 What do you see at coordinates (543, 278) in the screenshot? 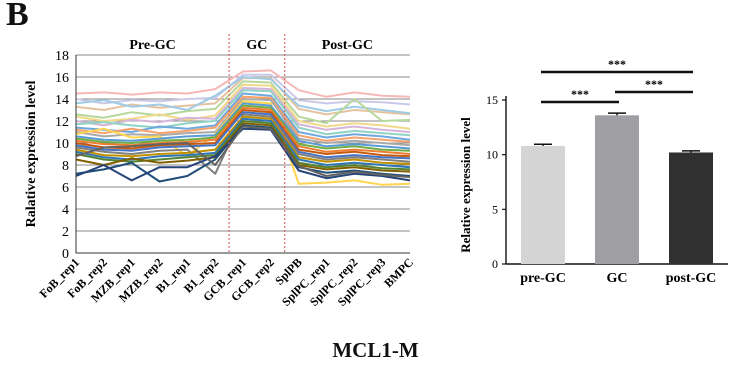
I see `x-tick-label: pre-GC` at bounding box center [543, 278].